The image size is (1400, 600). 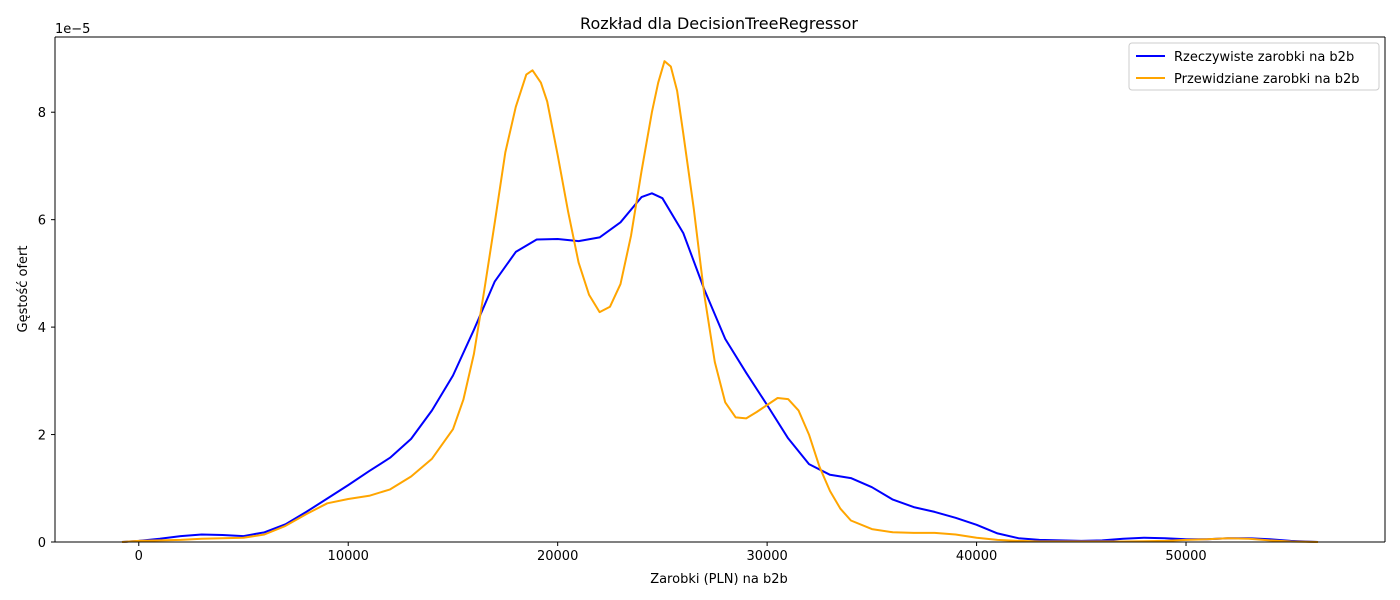 What do you see at coordinates (1267, 79) in the screenshot?
I see `legend-label-predicted: Przewidziane zarobki na b2b` at bounding box center [1267, 79].